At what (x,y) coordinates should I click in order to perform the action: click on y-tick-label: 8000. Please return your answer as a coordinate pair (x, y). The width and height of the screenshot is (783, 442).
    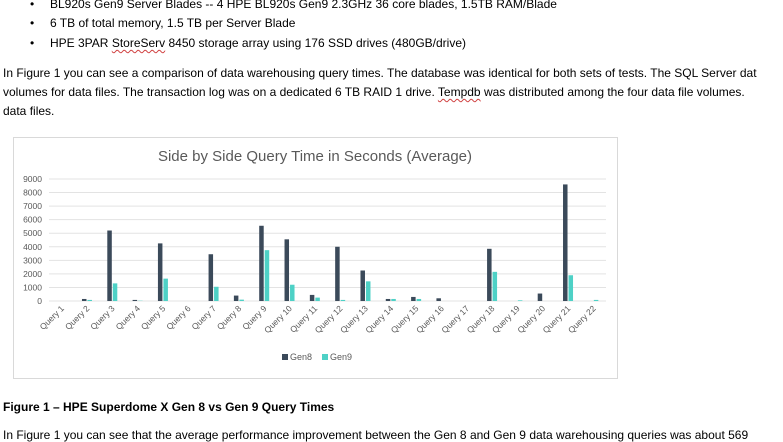
    Looking at the image, I should click on (32, 193).